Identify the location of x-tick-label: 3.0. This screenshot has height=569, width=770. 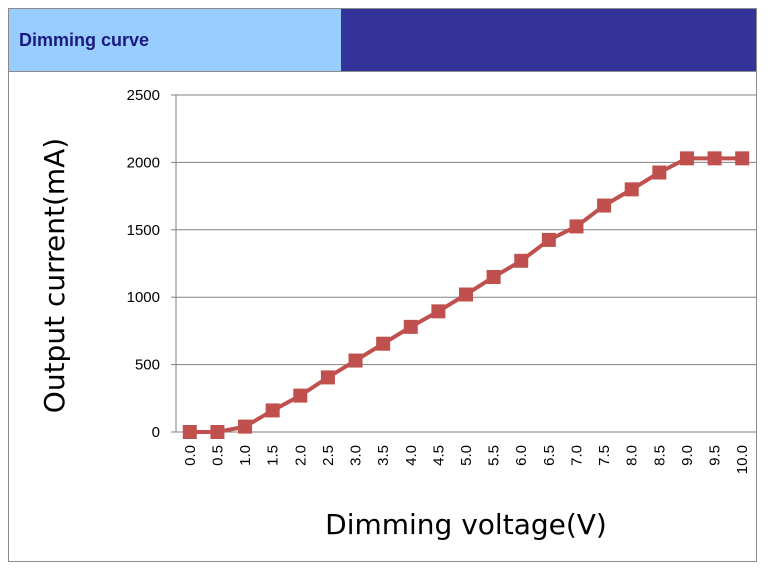
(356, 455).